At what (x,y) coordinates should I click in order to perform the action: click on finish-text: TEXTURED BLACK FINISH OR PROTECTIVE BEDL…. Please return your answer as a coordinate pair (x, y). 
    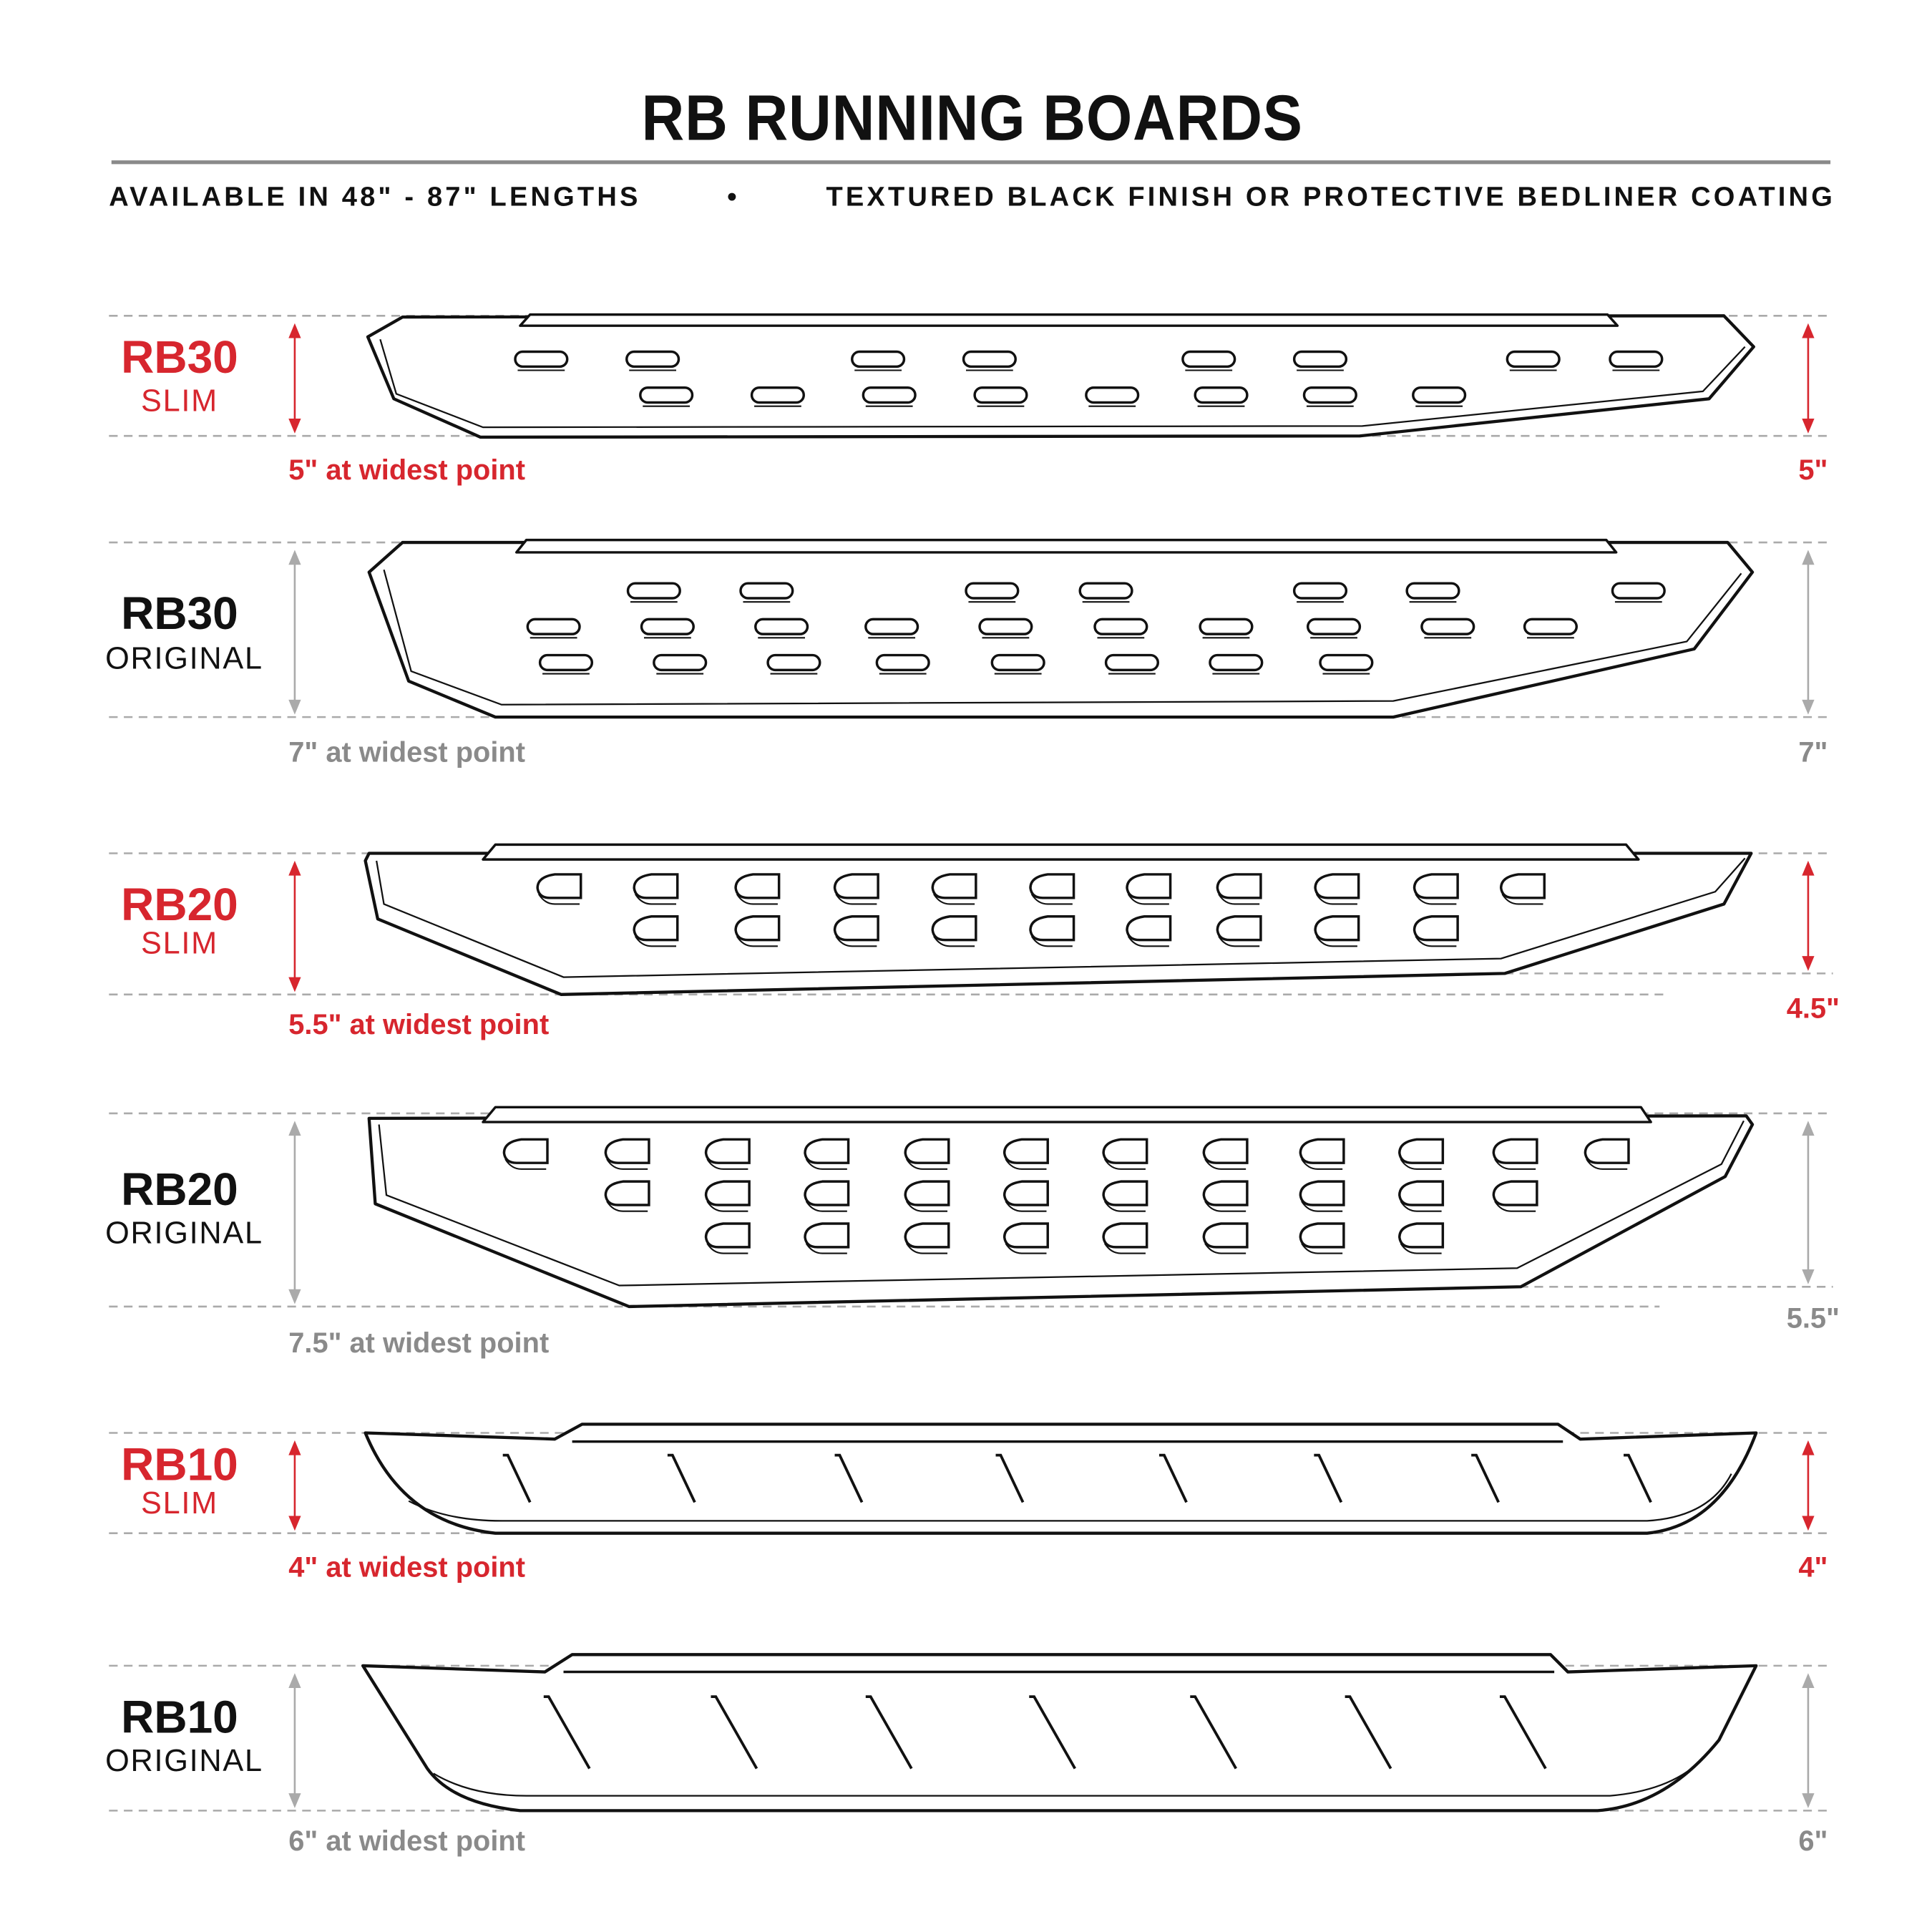
    Looking at the image, I should click on (1330, 196).